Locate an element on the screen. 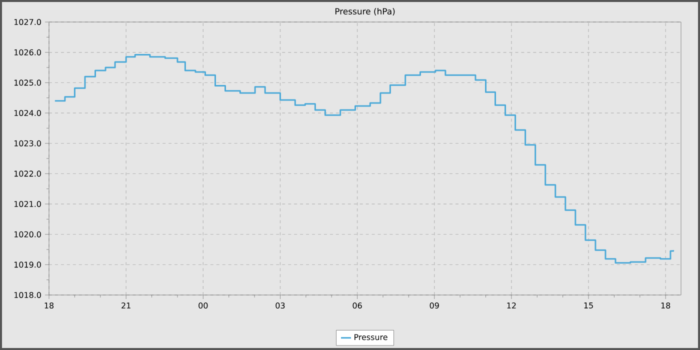 The height and width of the screenshot is (350, 700). chart-title: Pressure (hPa) is located at coordinates (365, 12).